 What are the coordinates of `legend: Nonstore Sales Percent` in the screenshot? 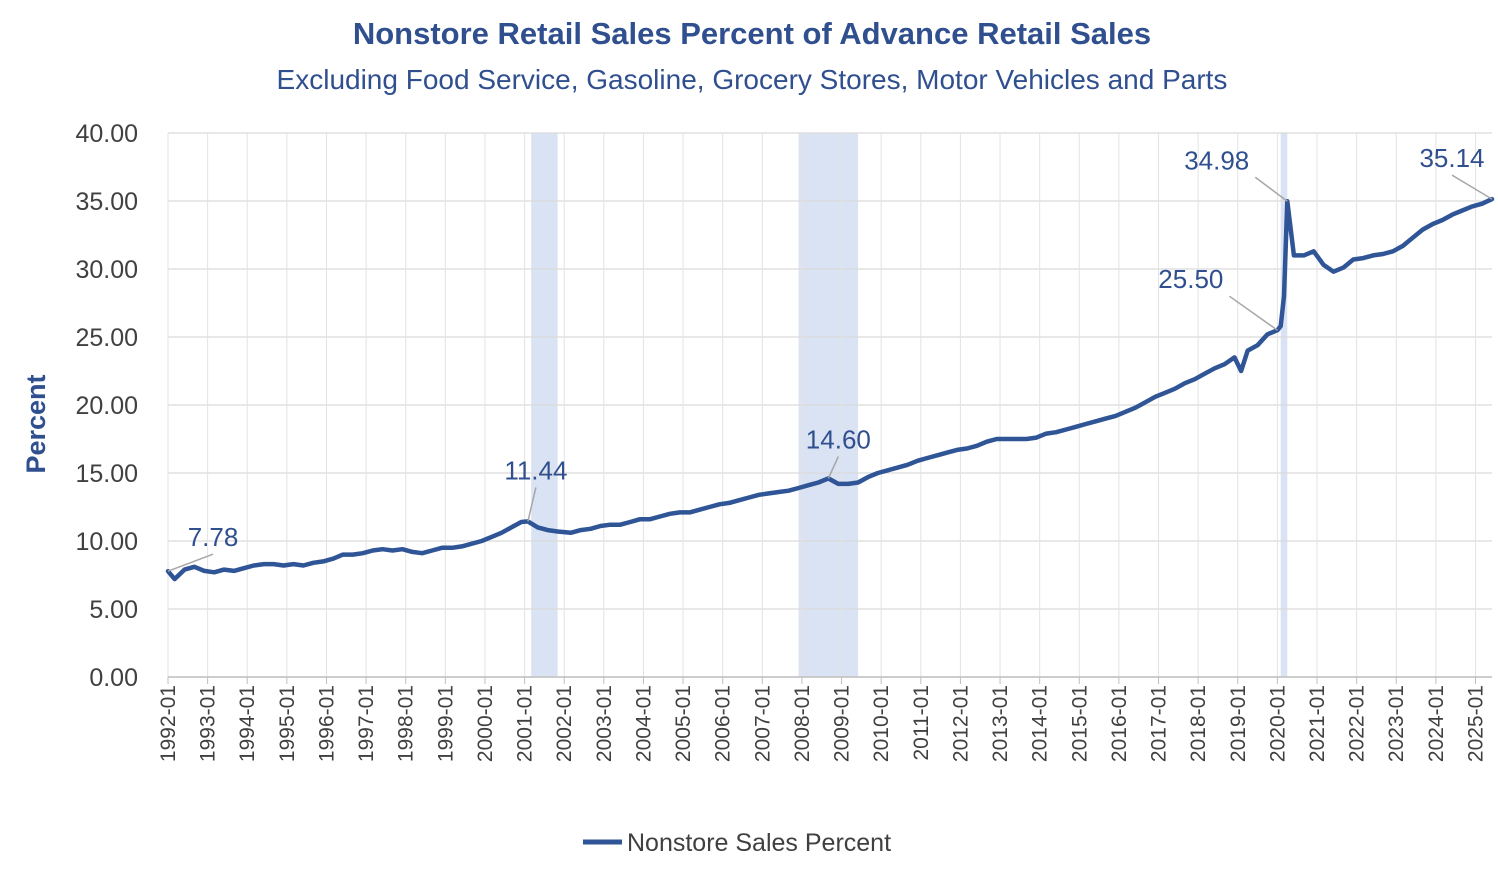 It's located at (737, 843).